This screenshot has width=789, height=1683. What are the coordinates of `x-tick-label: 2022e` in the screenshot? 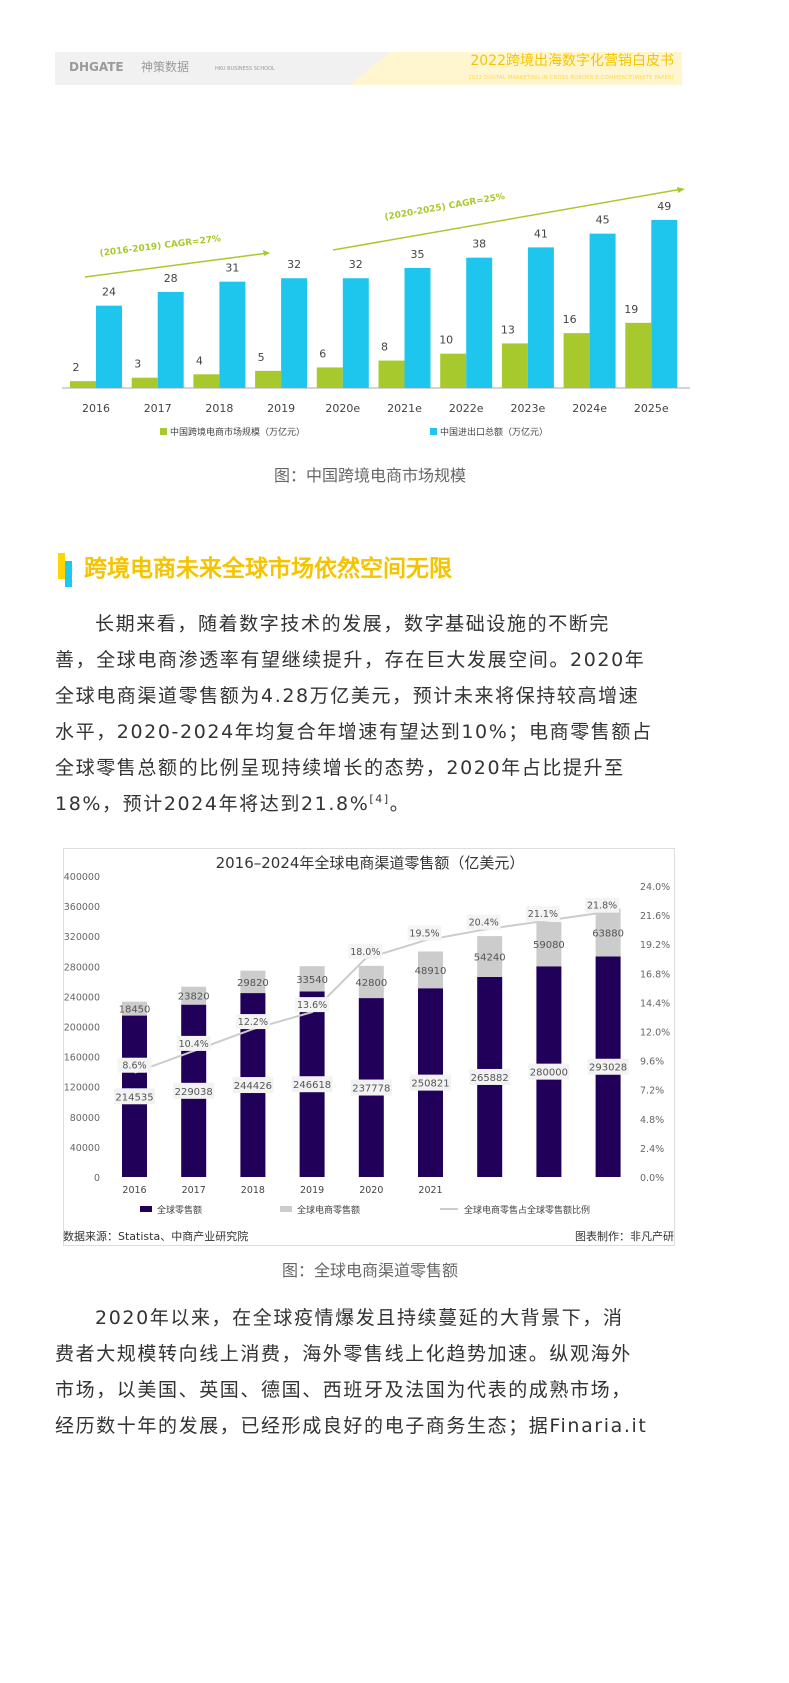 It's located at (466, 408).